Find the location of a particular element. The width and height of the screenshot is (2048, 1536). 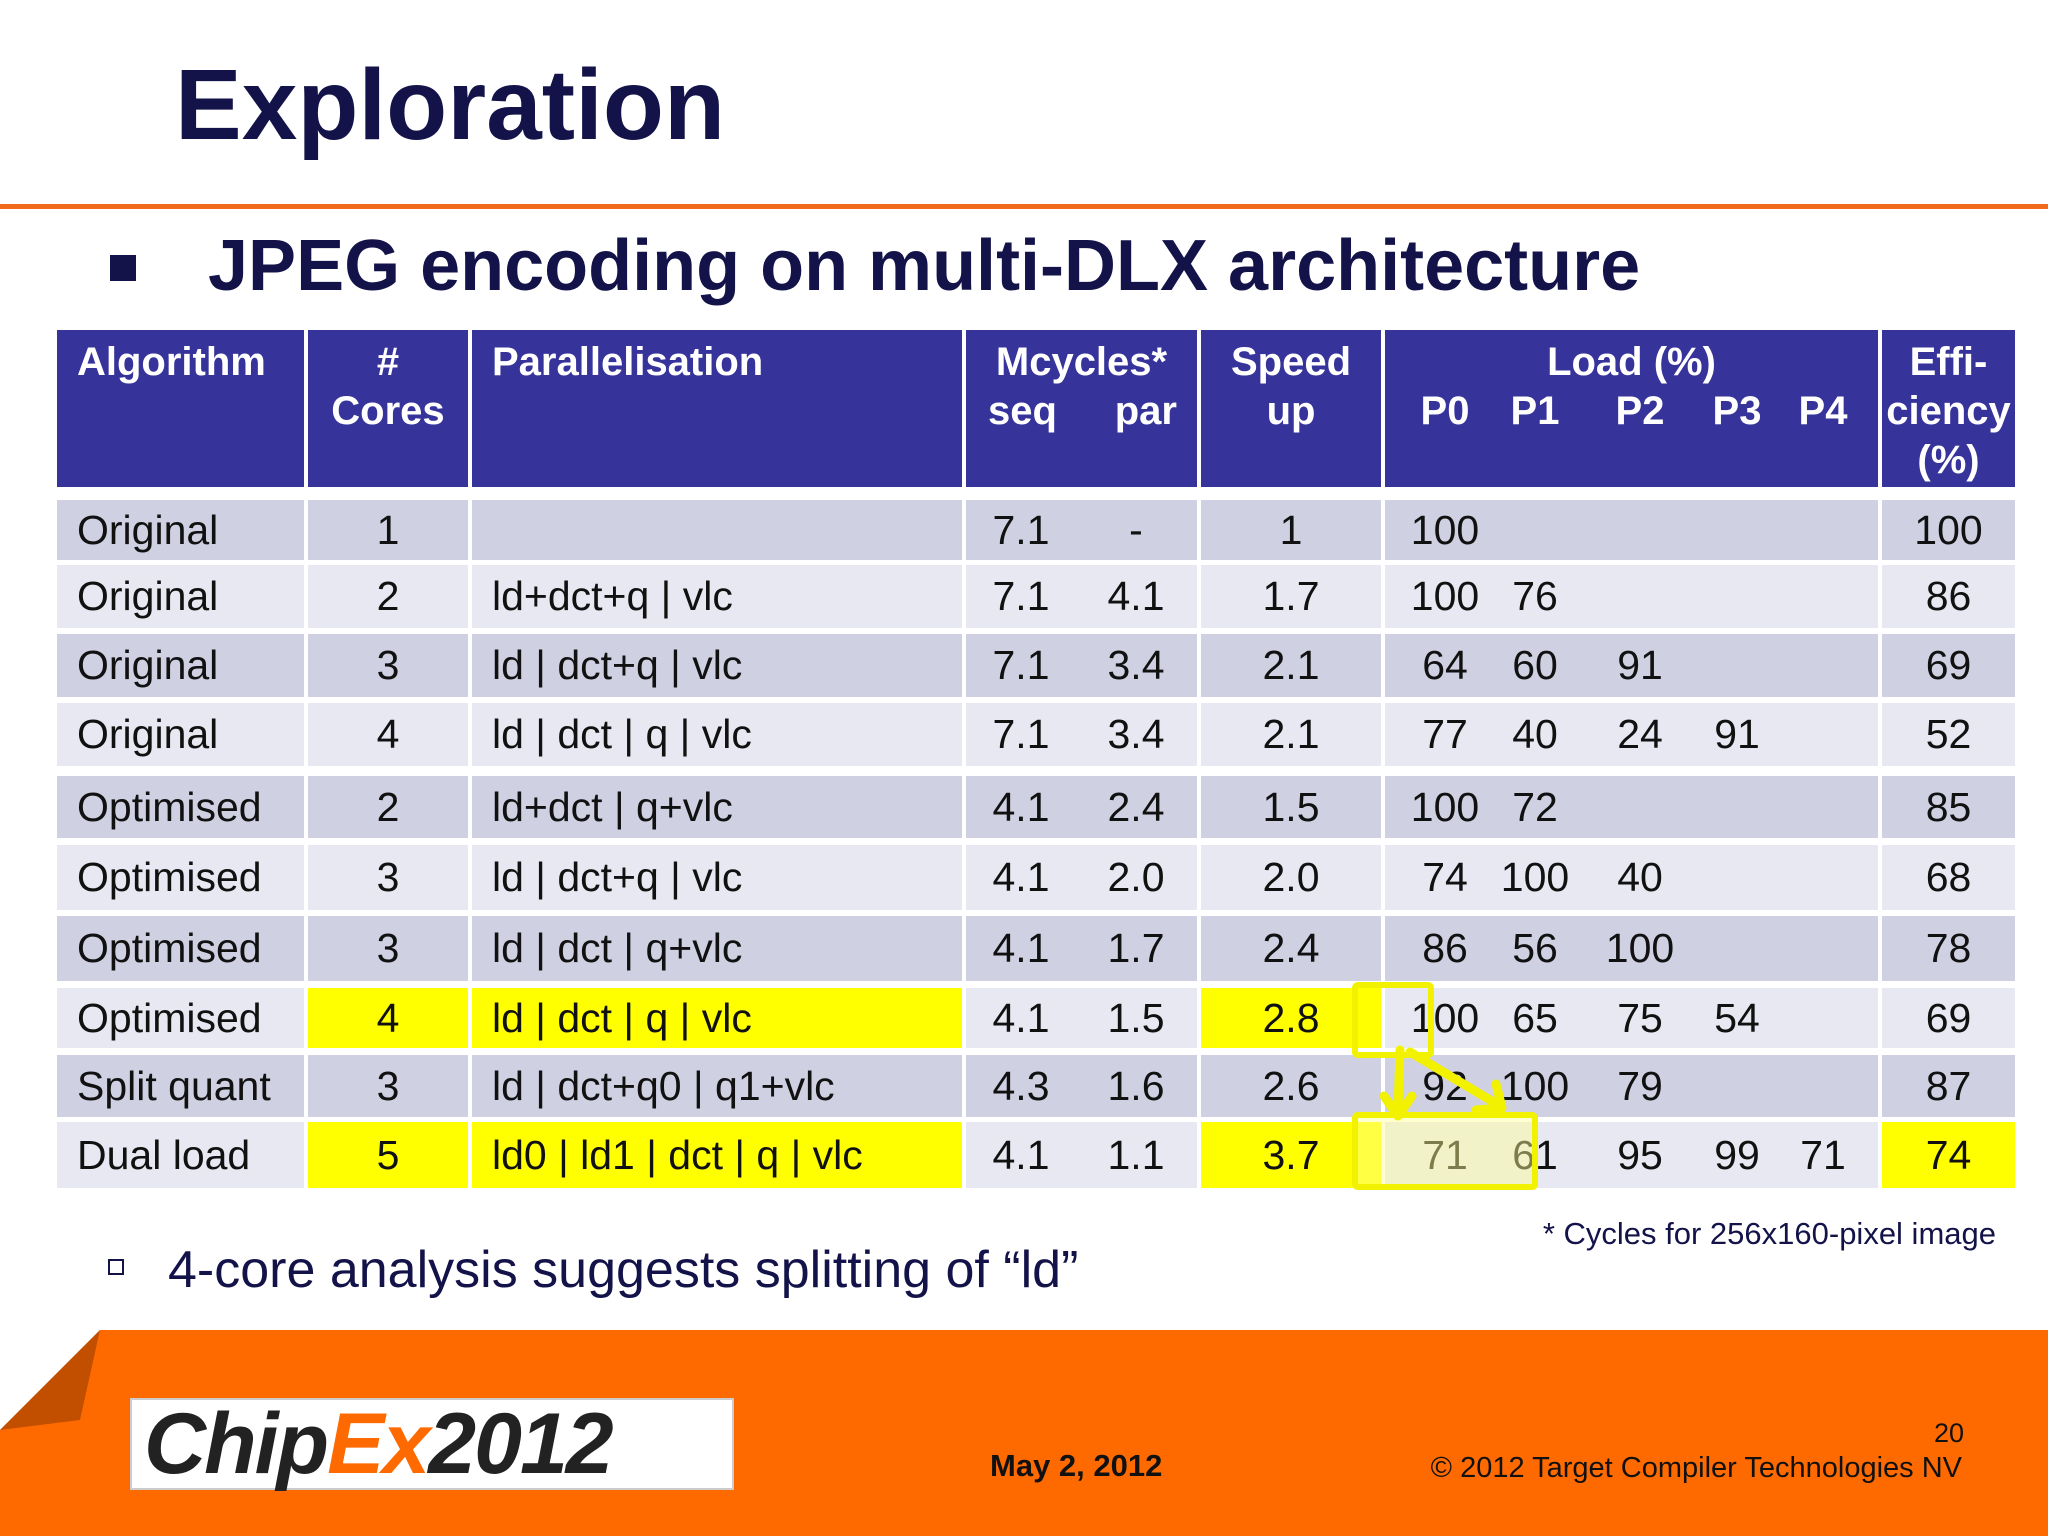

header-cores-line2: Cores is located at coordinates (388, 411).